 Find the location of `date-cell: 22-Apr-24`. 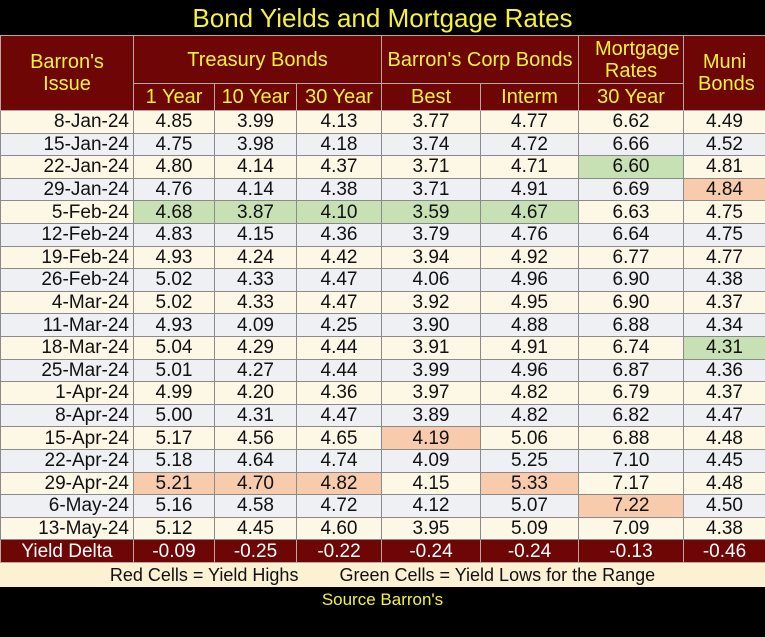

date-cell: 22-Apr-24 is located at coordinates (67, 460).